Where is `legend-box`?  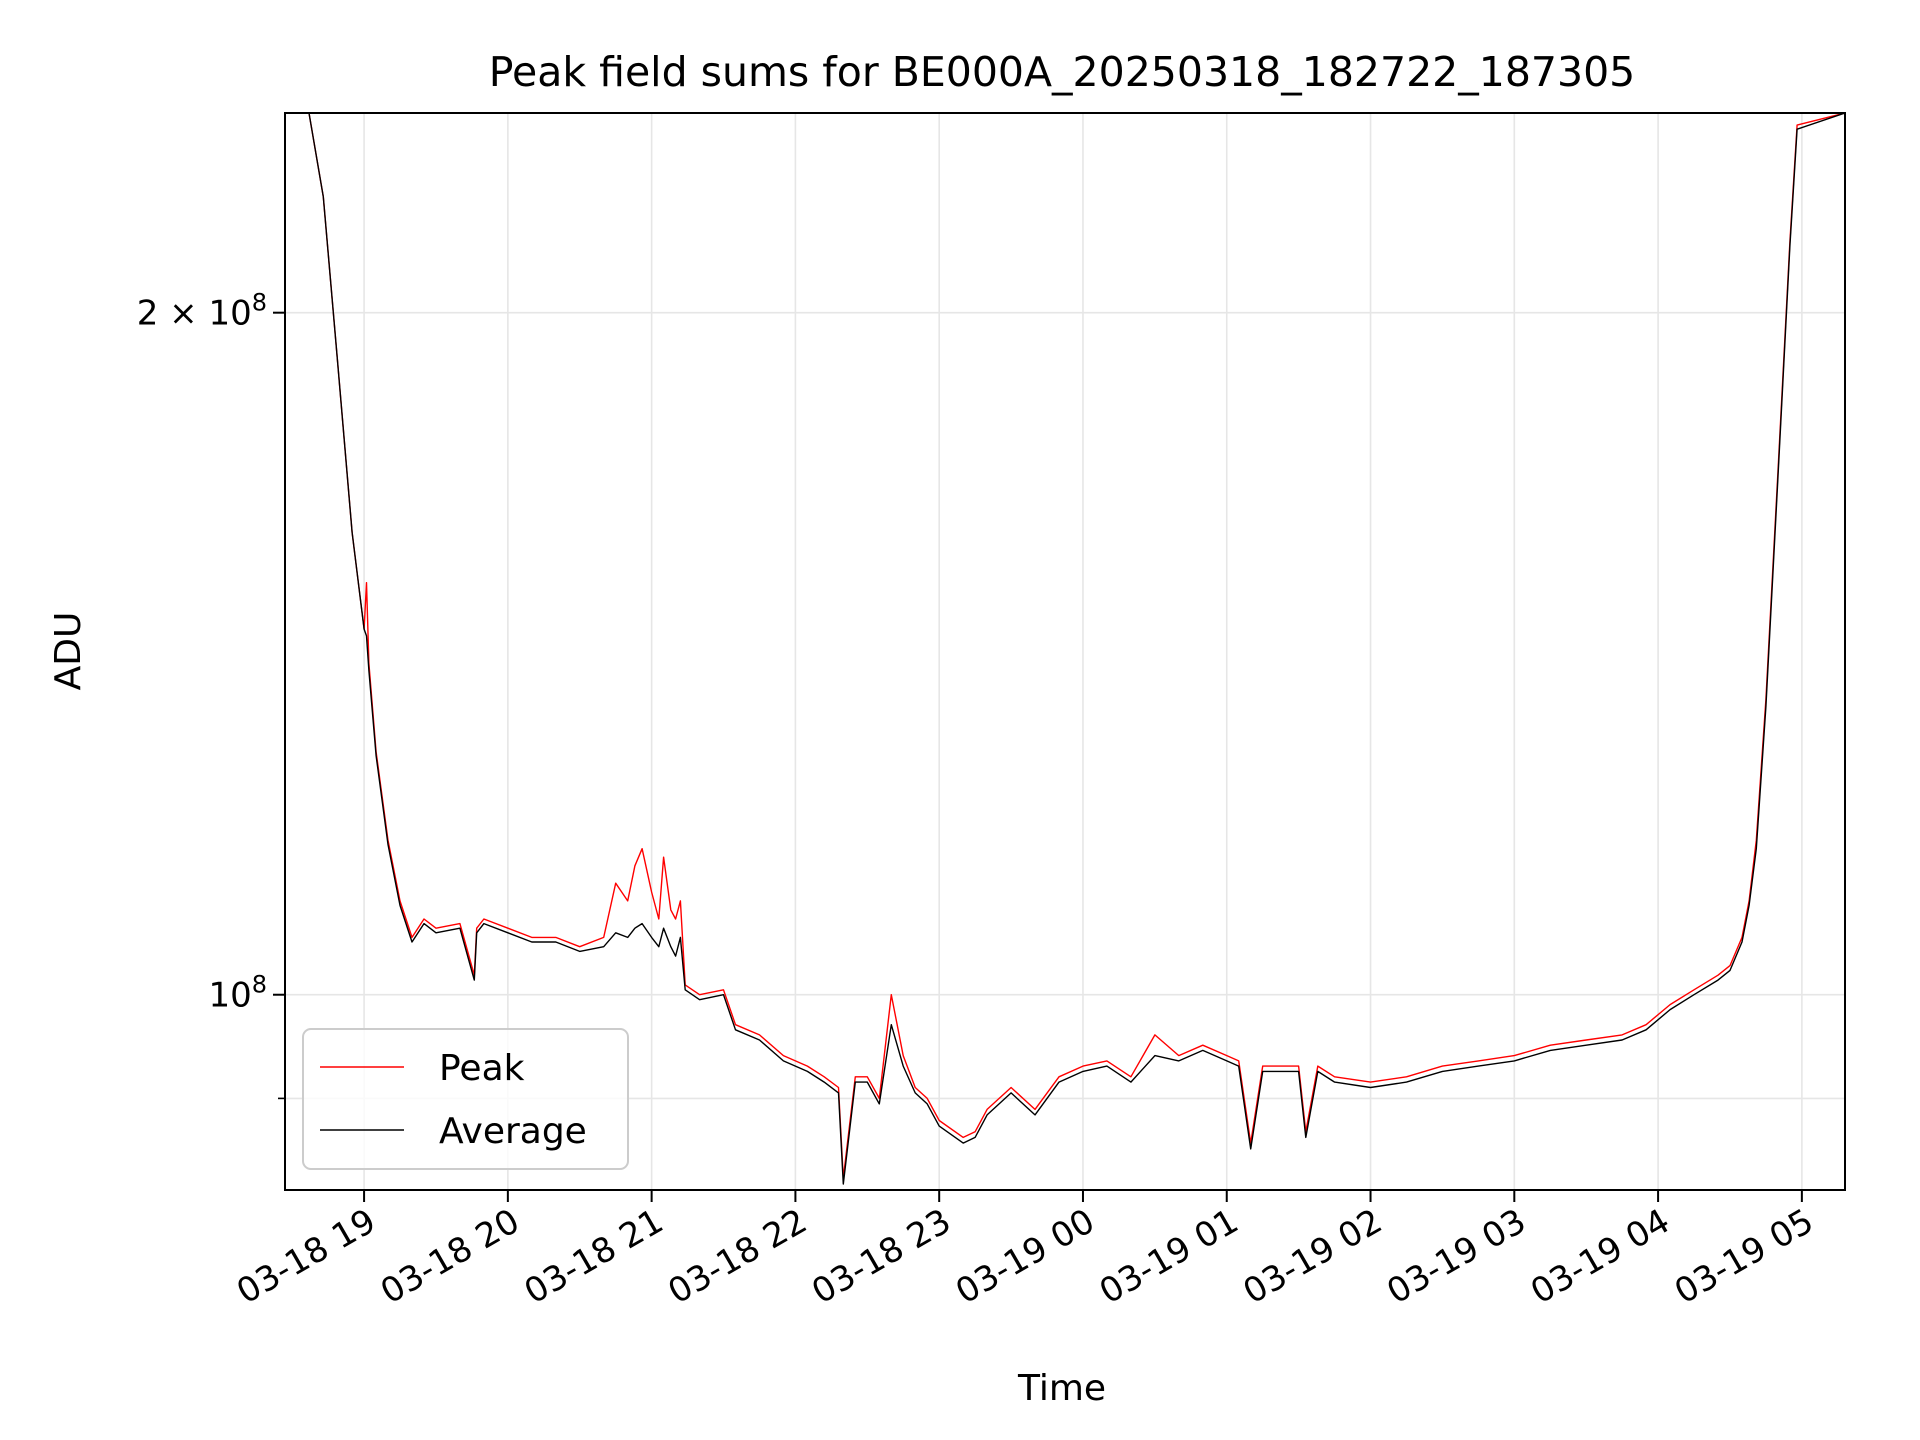
legend-box is located at coordinates (465, 1099).